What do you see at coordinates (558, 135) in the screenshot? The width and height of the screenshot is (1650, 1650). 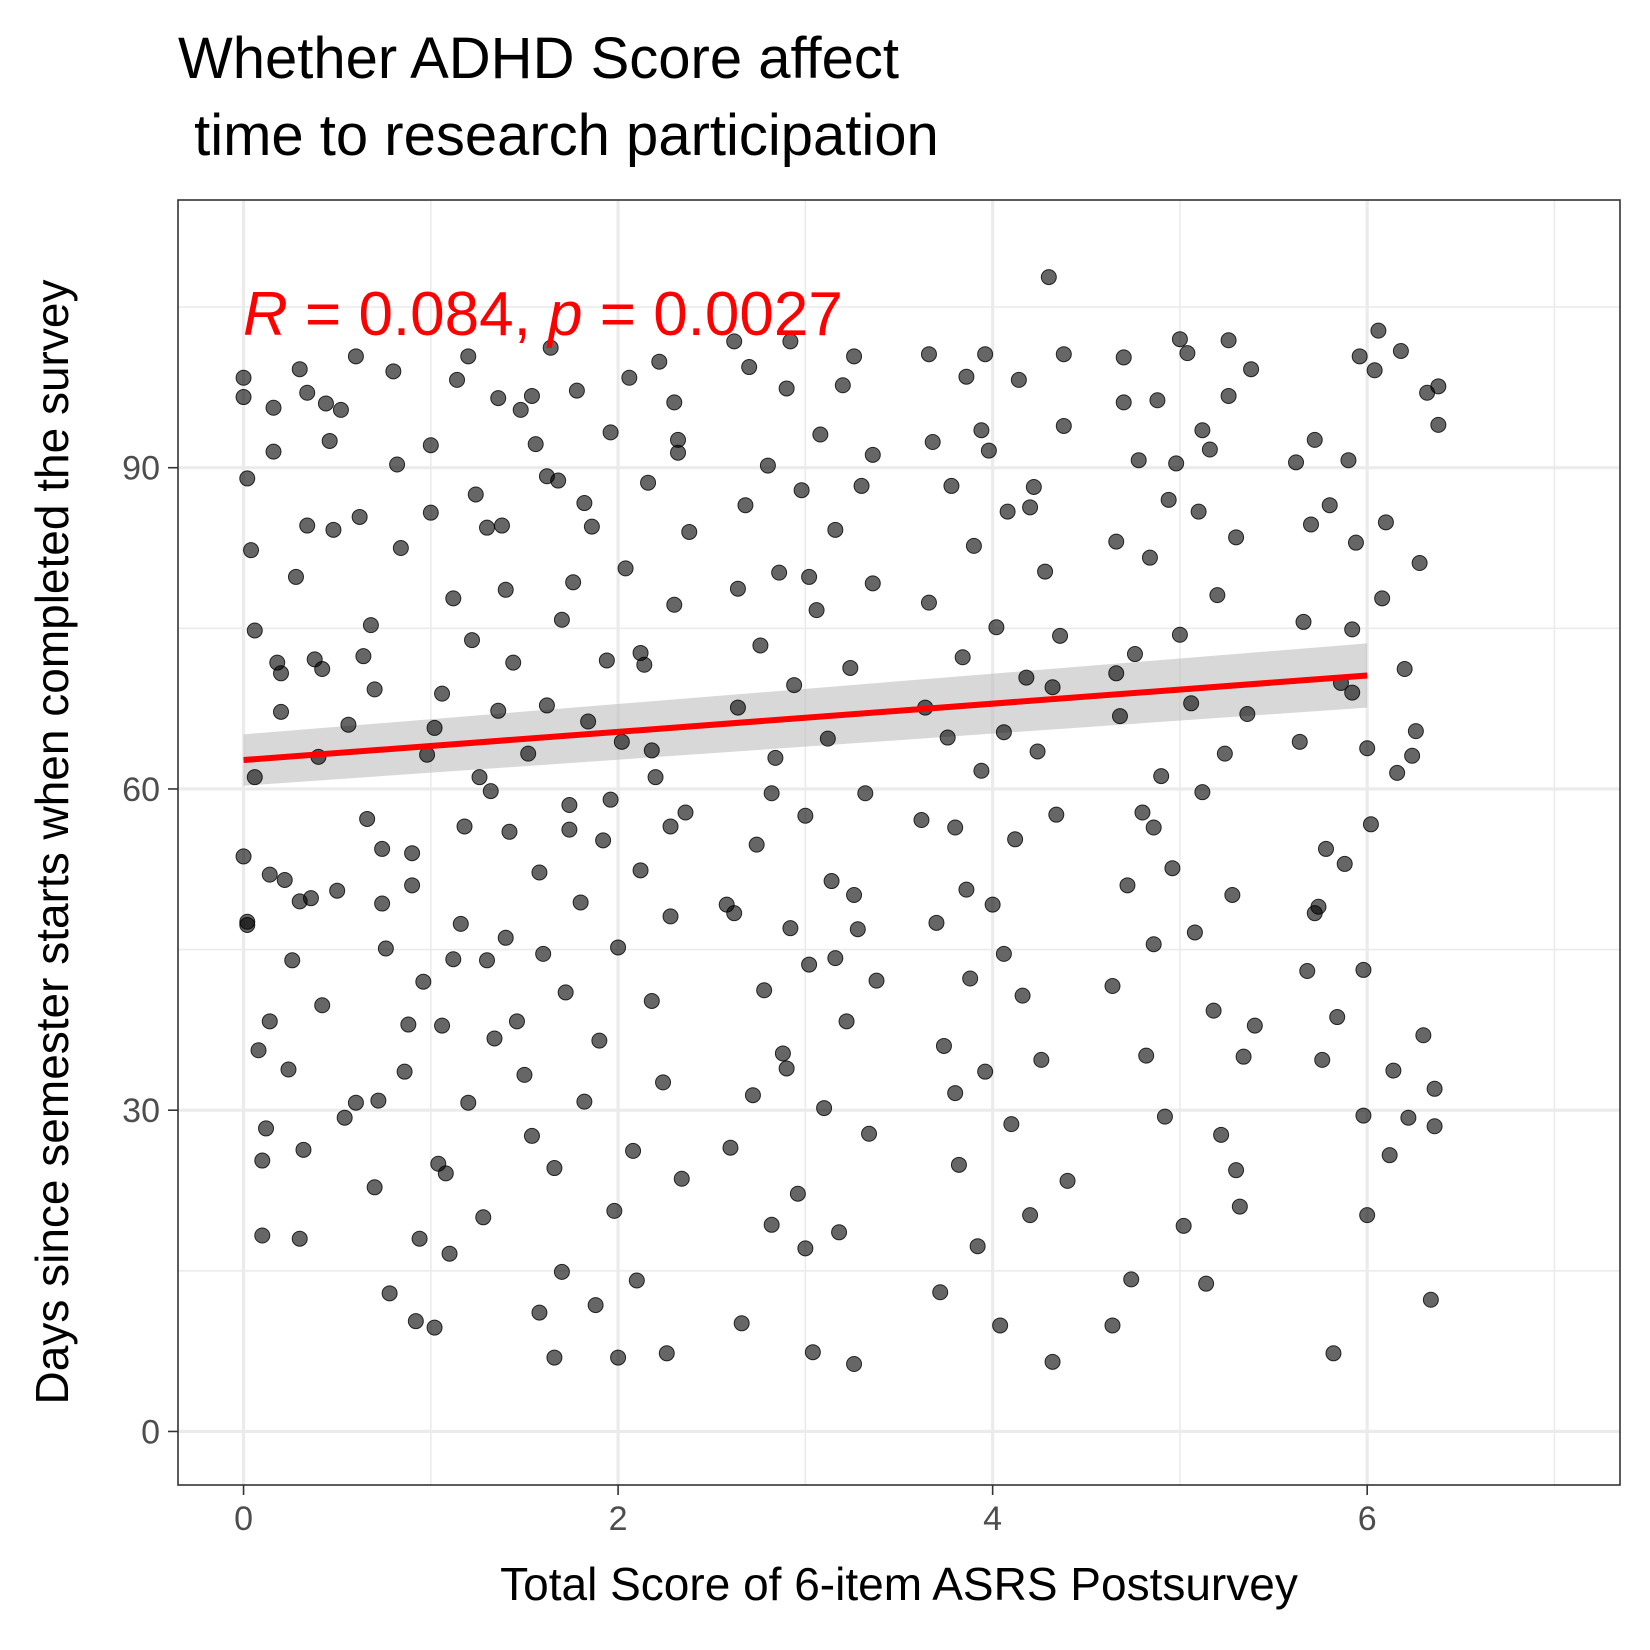 I see `chart-title-line2: time to research participation` at bounding box center [558, 135].